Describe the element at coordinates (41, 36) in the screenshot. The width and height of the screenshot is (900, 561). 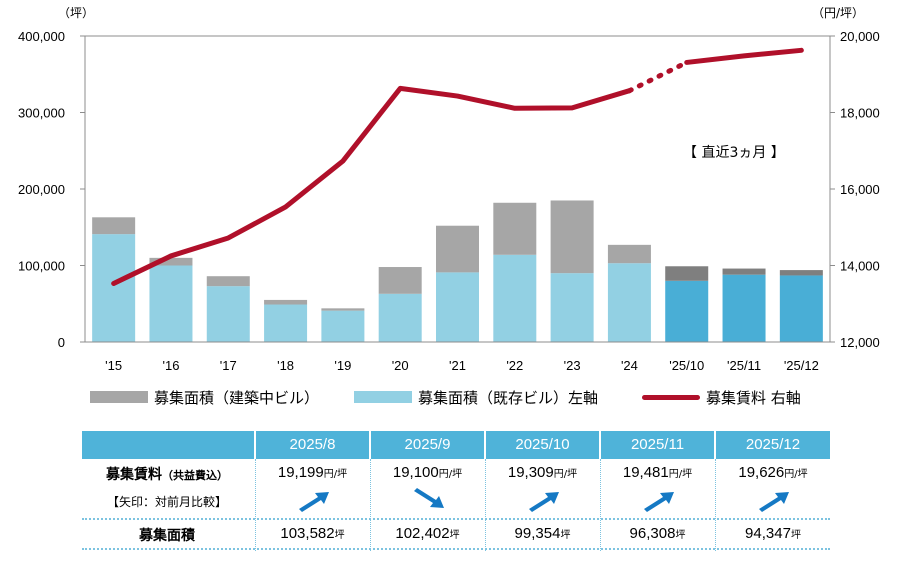
I see `left-tick-label: 400,000` at that location.